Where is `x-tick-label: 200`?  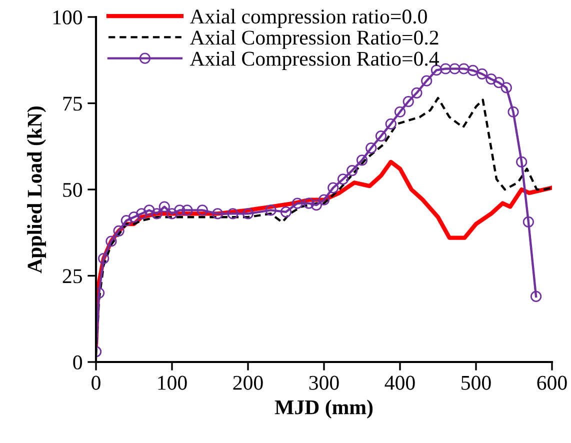
x-tick-label: 200 is located at coordinates (248, 383).